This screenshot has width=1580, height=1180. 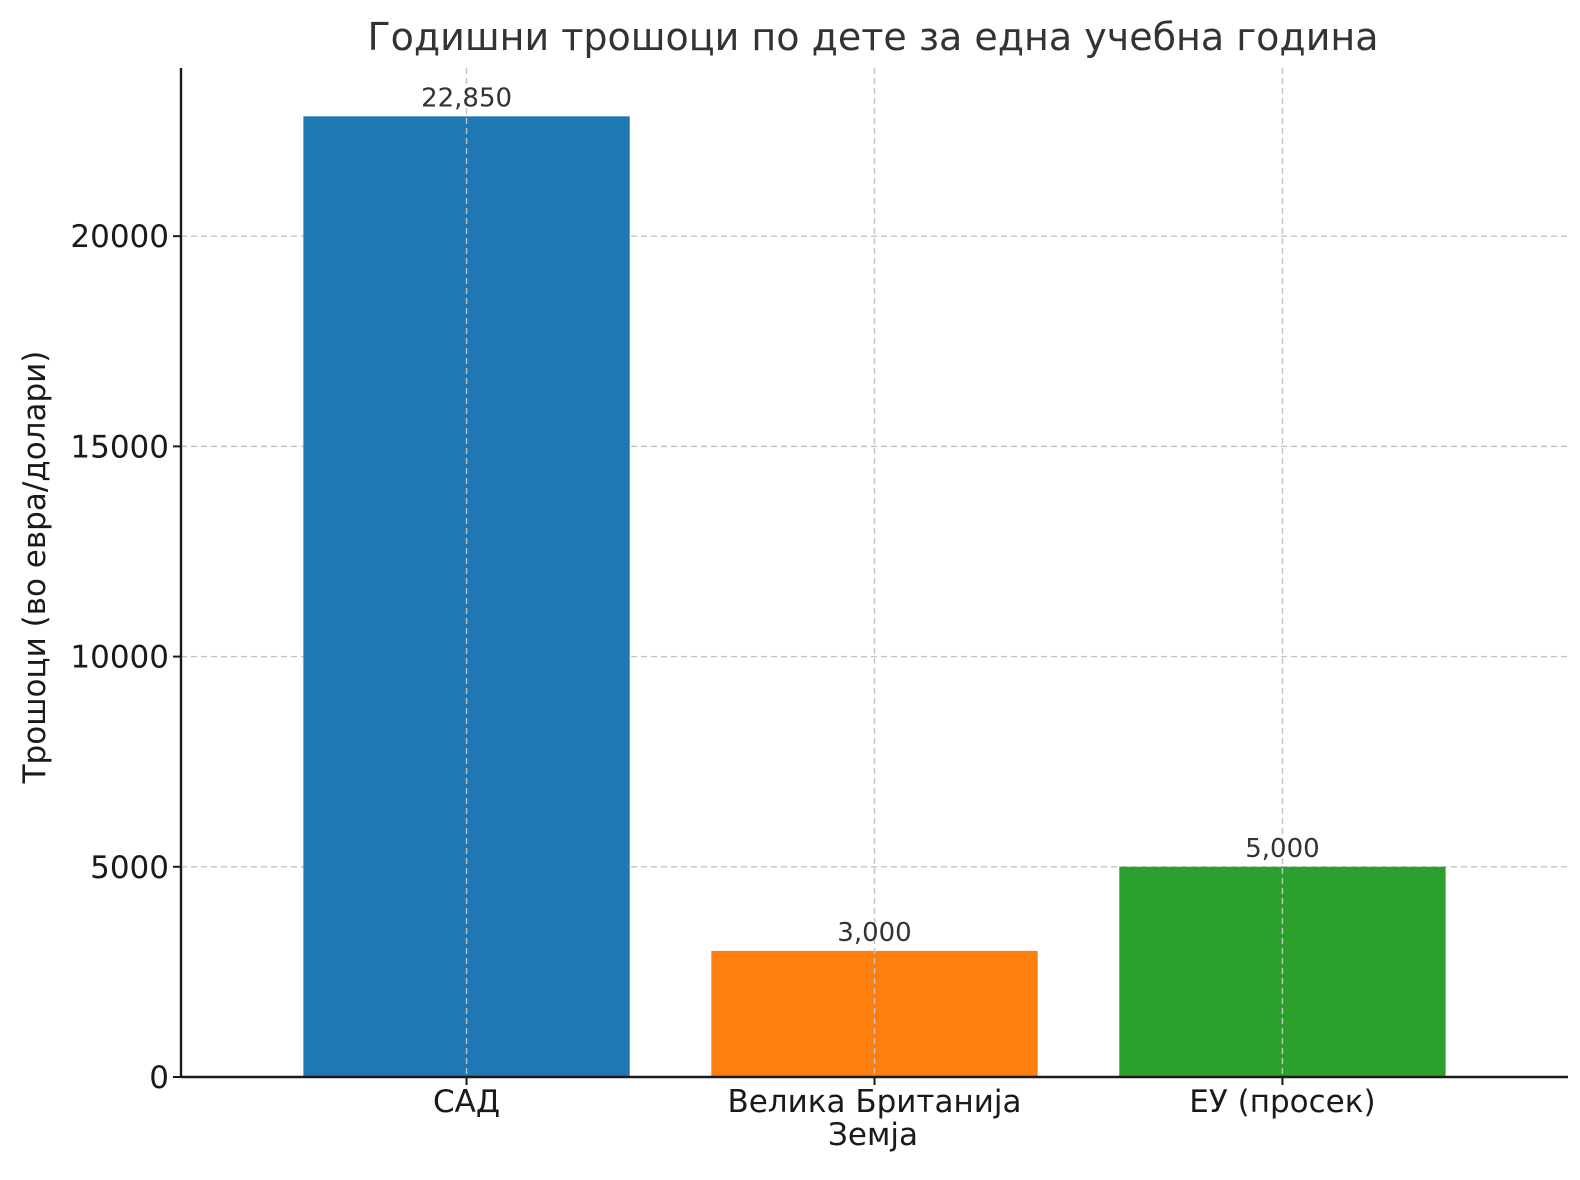 I want to click on x-tick-label: ЕУ (просек), so click(x=1282, y=1102).